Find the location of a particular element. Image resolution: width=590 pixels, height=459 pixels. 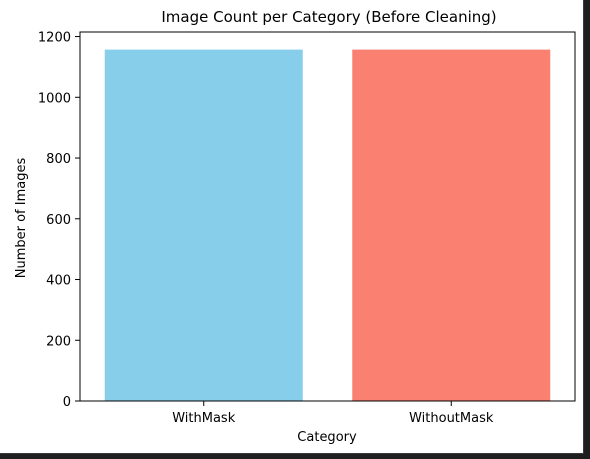

x-axis-label: Category is located at coordinates (327, 437).